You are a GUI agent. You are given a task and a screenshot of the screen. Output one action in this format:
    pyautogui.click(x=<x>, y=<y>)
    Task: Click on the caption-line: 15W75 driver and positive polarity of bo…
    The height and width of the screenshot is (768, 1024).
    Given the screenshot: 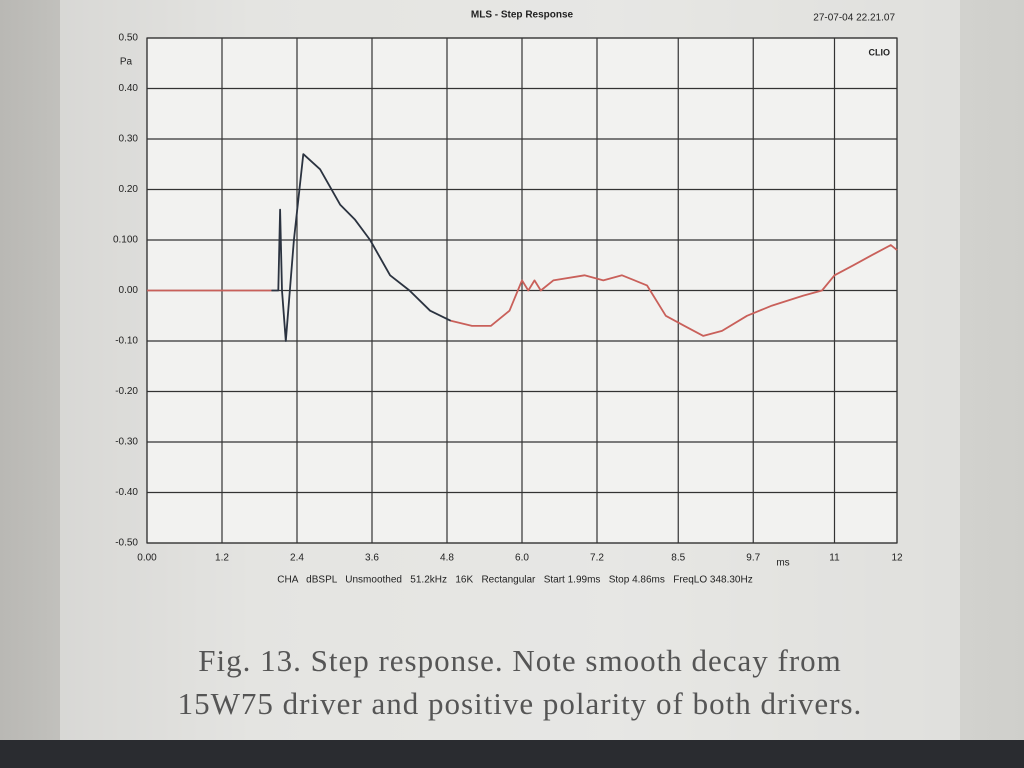 What is the action you would take?
    pyautogui.click(x=520, y=703)
    